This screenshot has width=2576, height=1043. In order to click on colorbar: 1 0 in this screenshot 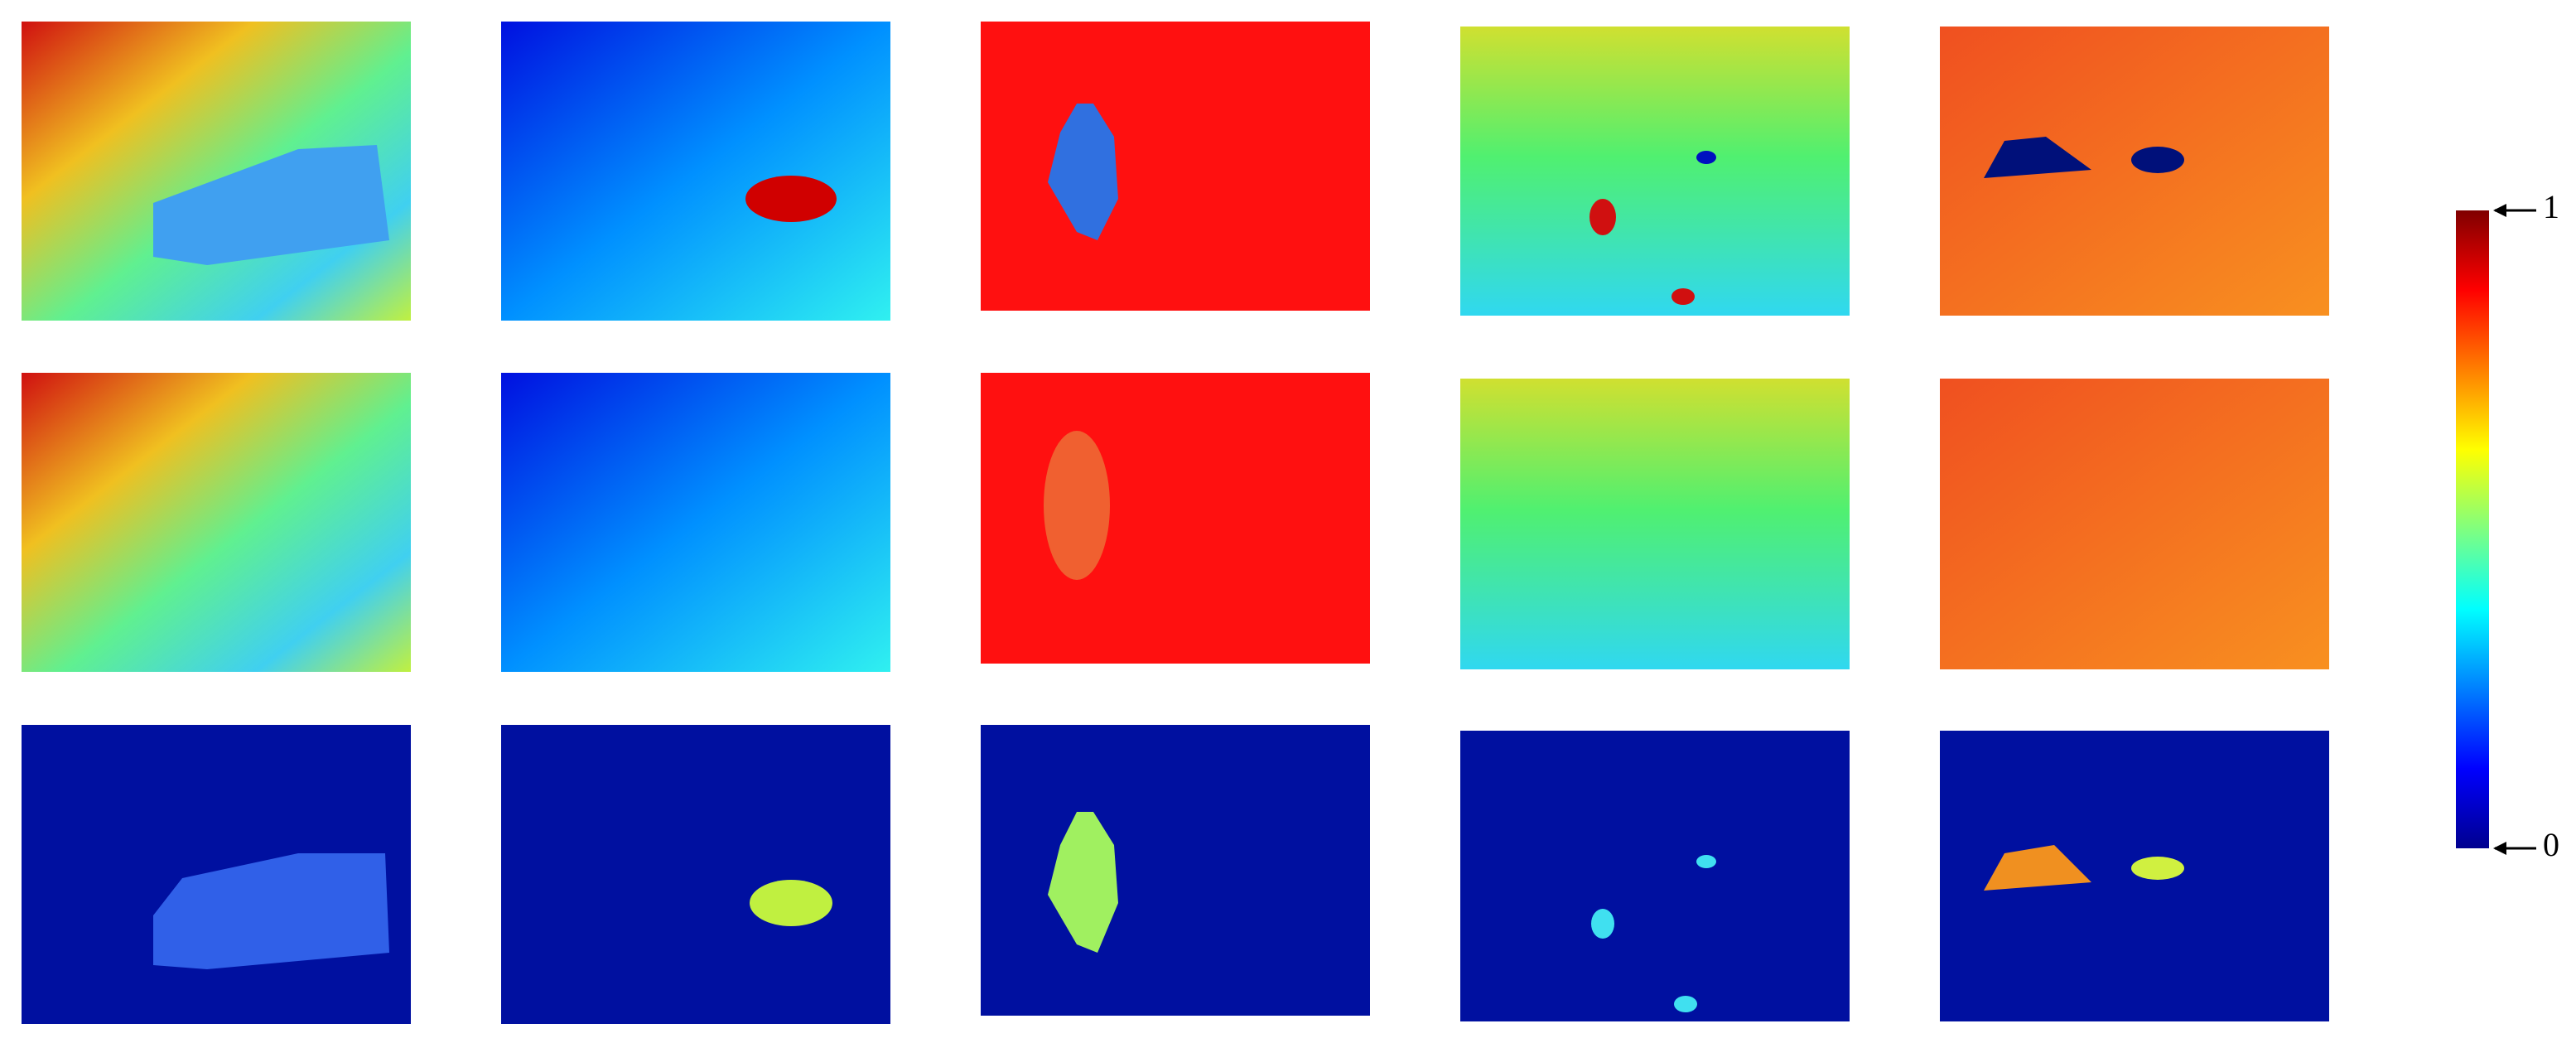, I will do `click(2507, 525)`.